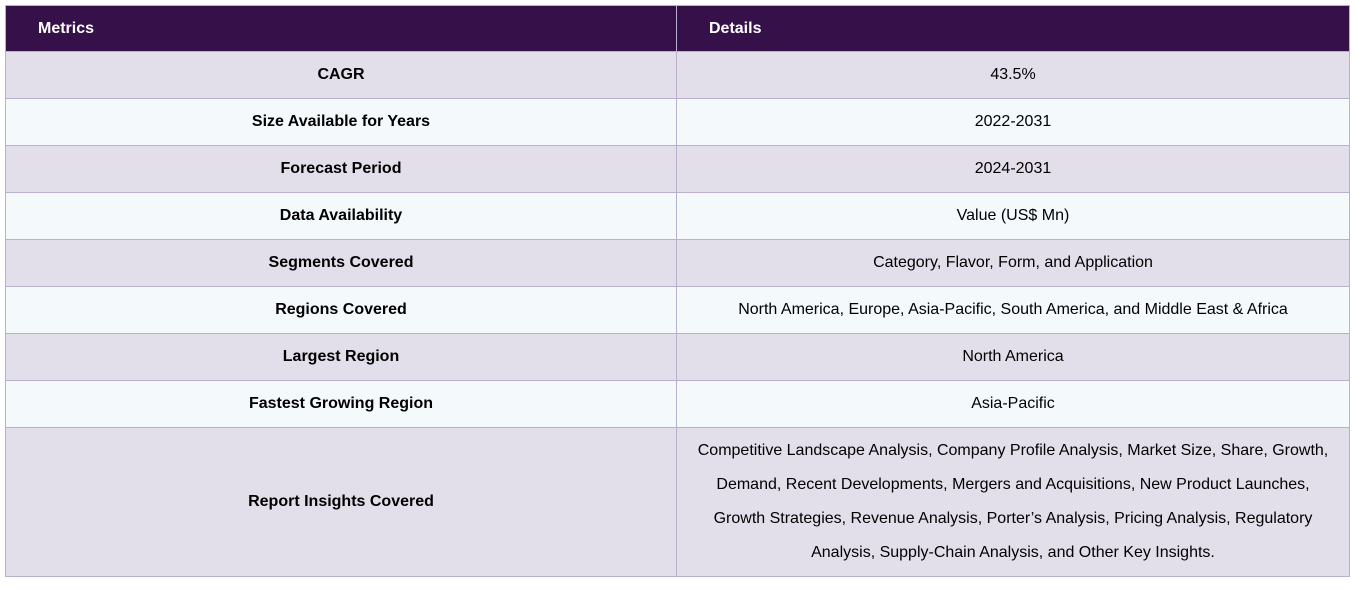 Image resolution: width=1357 pixels, height=591 pixels. I want to click on table-row: CAGR 43.5%, so click(677, 75).